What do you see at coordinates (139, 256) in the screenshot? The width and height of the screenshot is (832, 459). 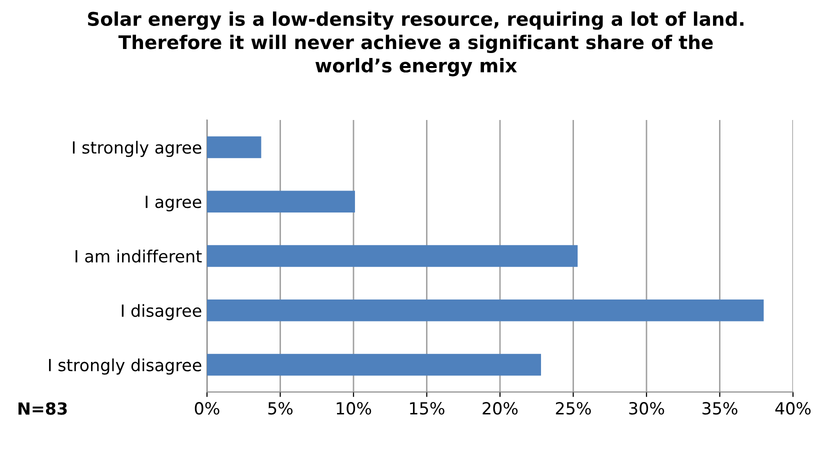 I see `y-tick-label: I am indifferent` at bounding box center [139, 256].